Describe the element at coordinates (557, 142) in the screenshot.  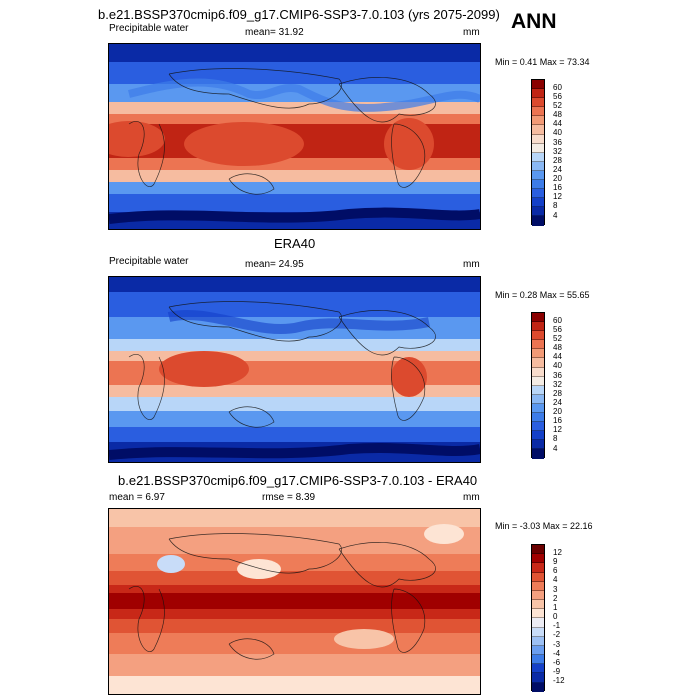
I see `cbar1-label: 36` at that location.